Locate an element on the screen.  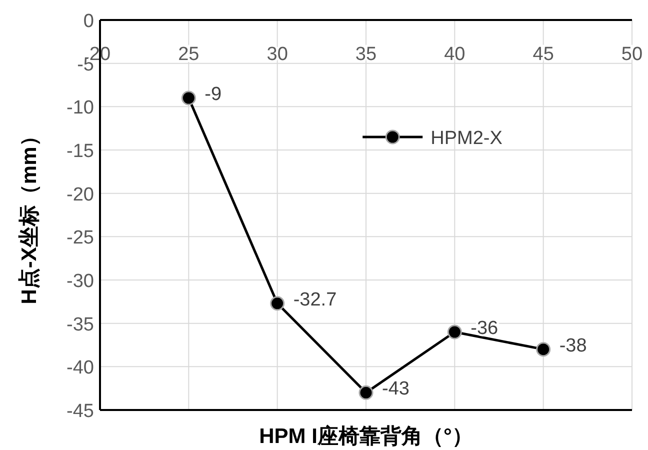
x-tick-label: 40 is located at coordinates (455, 54).